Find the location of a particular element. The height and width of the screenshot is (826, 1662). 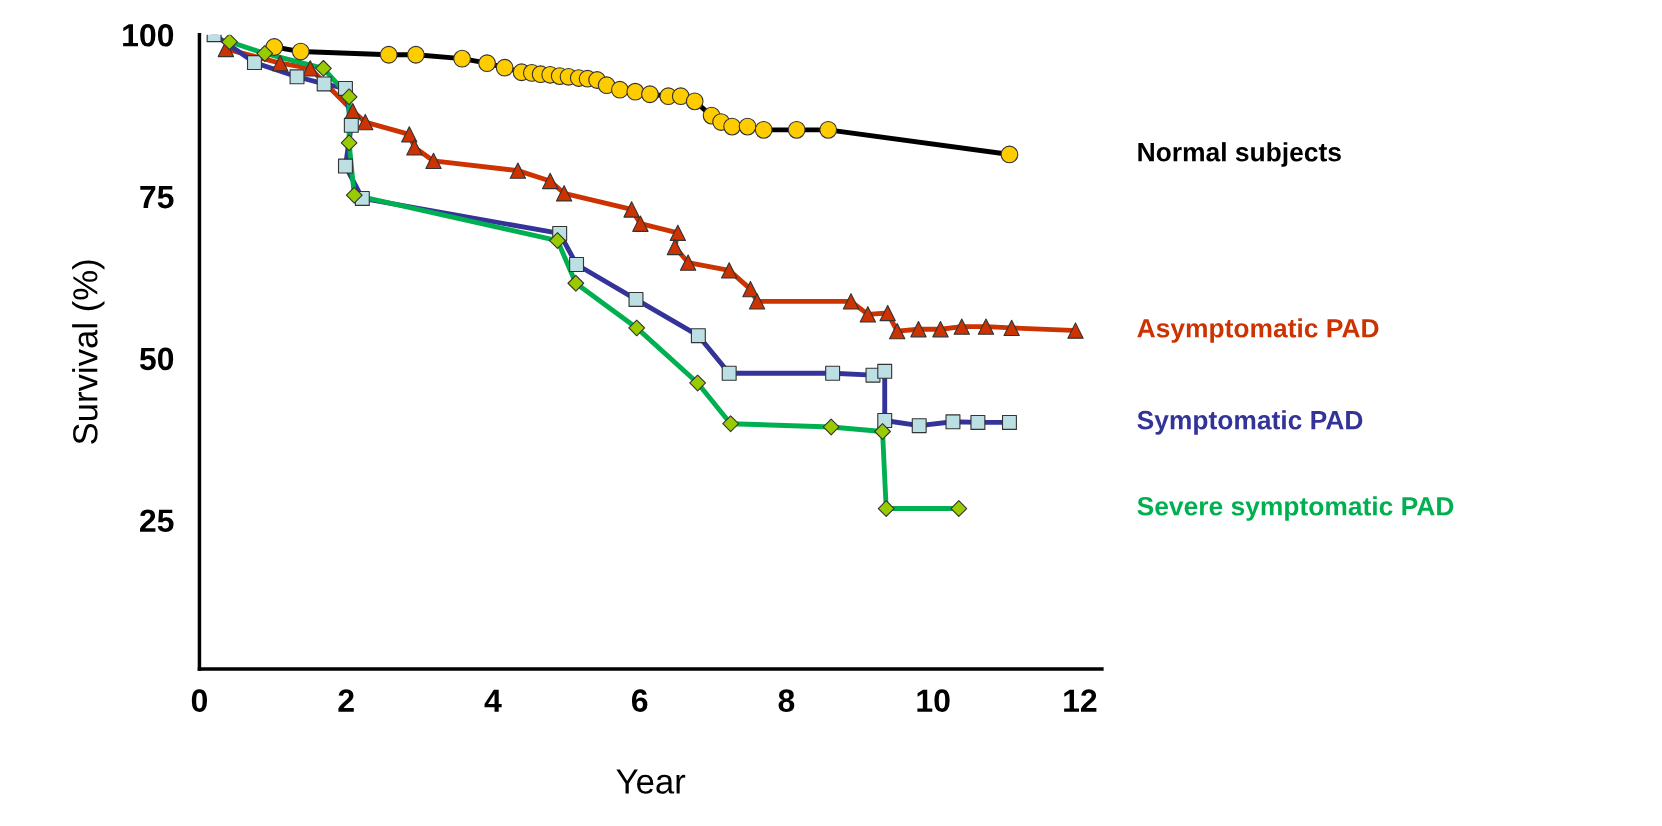

x-tick-label: 0 is located at coordinates (199, 700).